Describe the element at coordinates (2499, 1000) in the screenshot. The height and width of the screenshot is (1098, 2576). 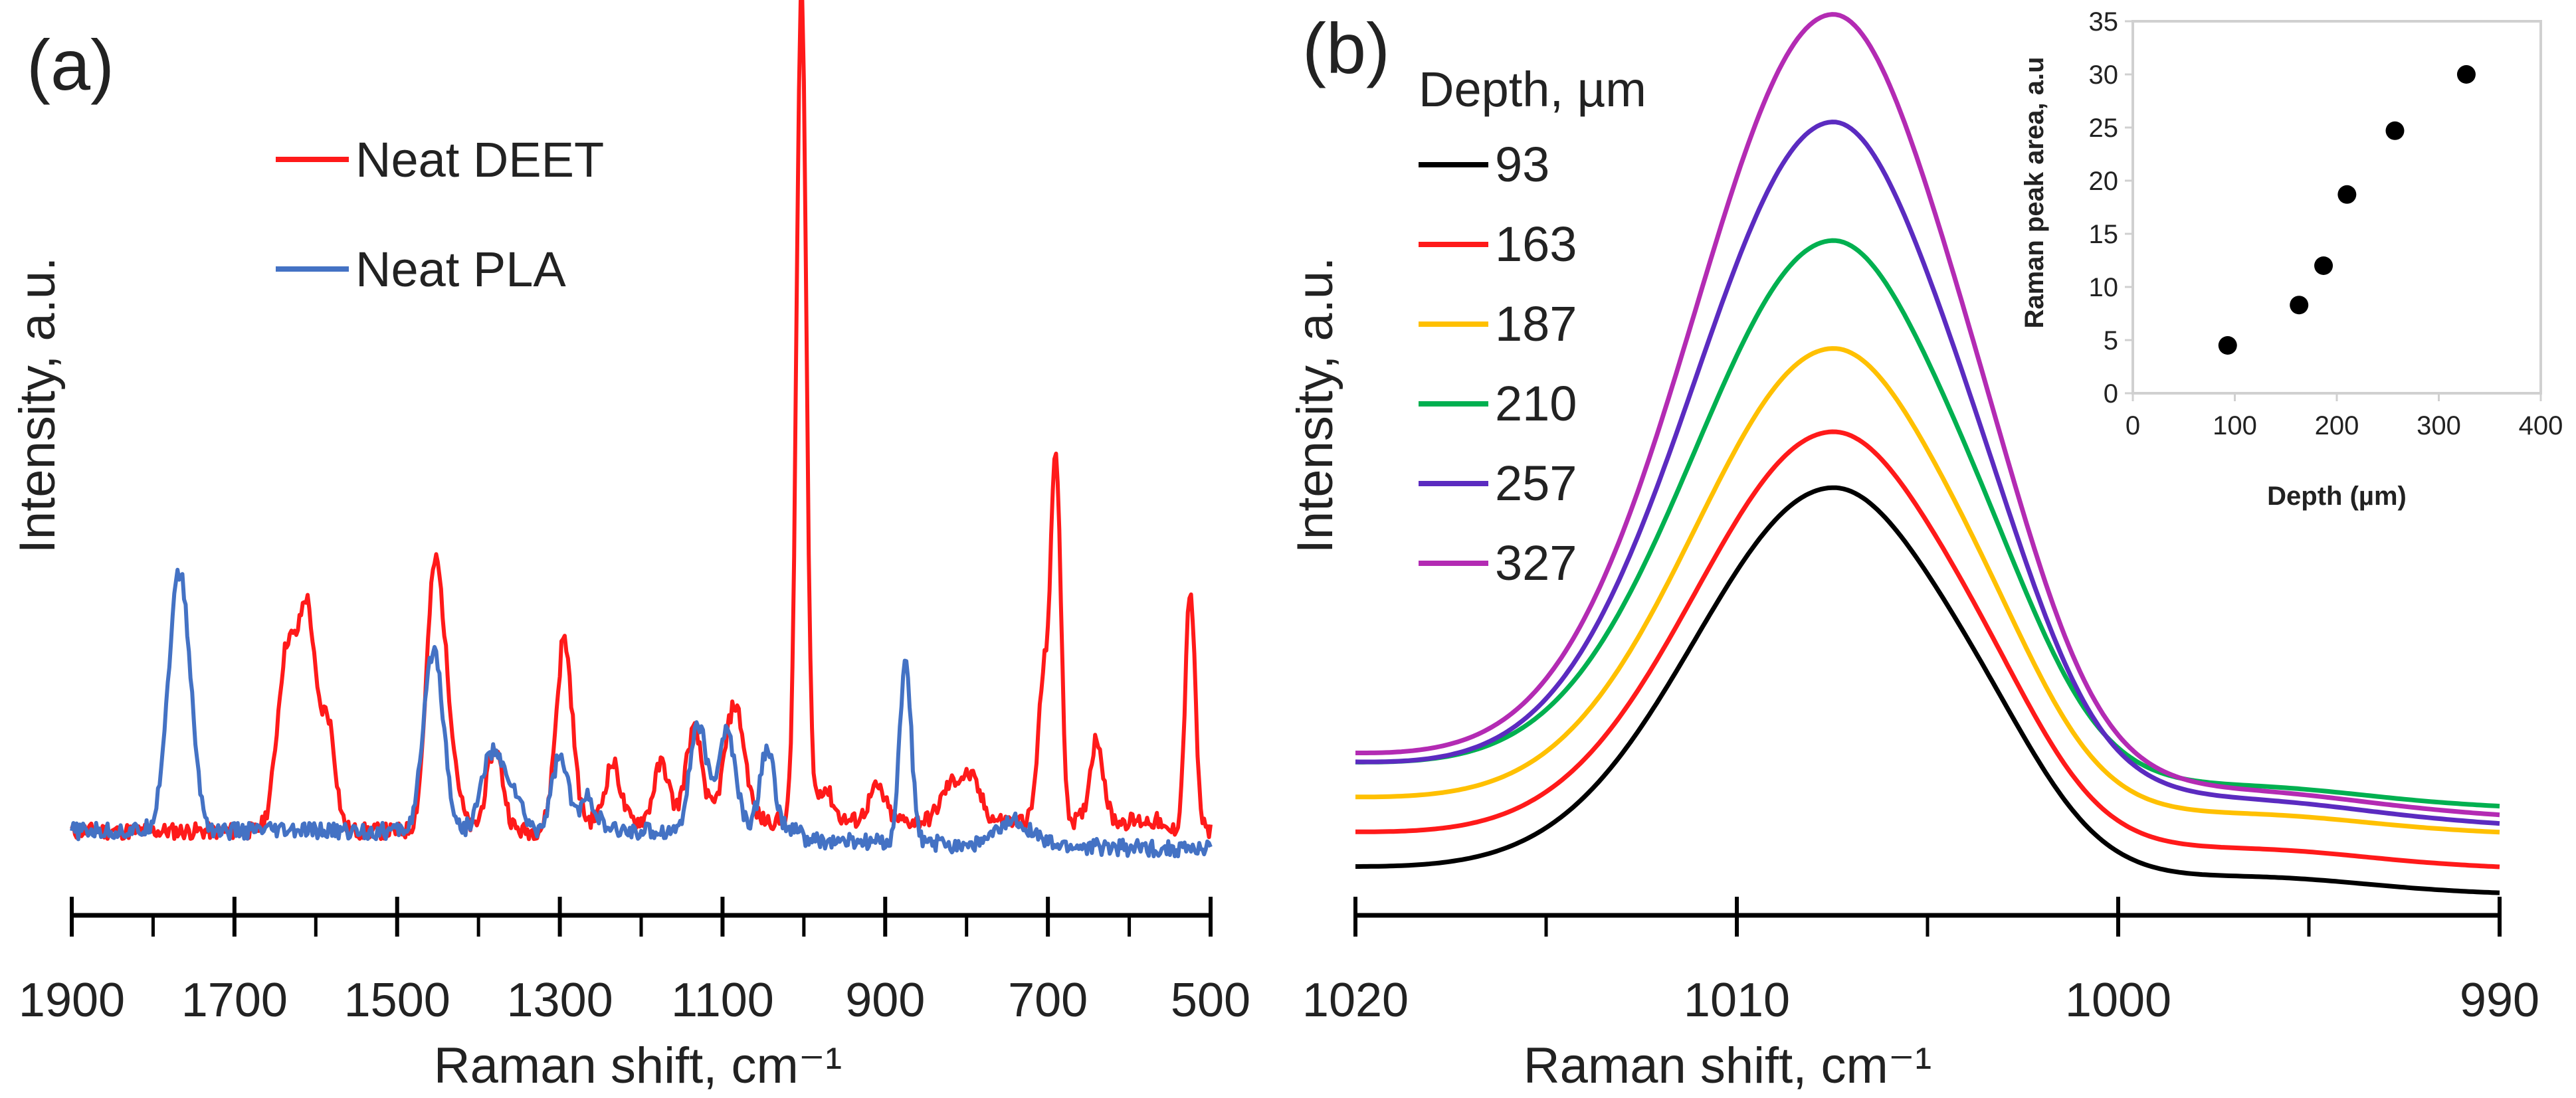
I see `panel-b-tick-label: 990` at that location.